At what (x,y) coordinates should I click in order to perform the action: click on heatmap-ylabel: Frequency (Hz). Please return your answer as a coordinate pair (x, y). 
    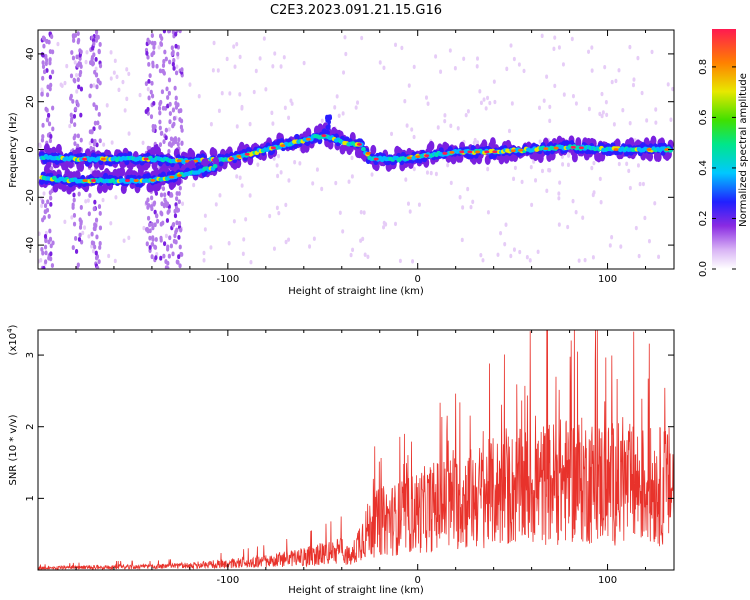
    Looking at the image, I should click on (13, 150).